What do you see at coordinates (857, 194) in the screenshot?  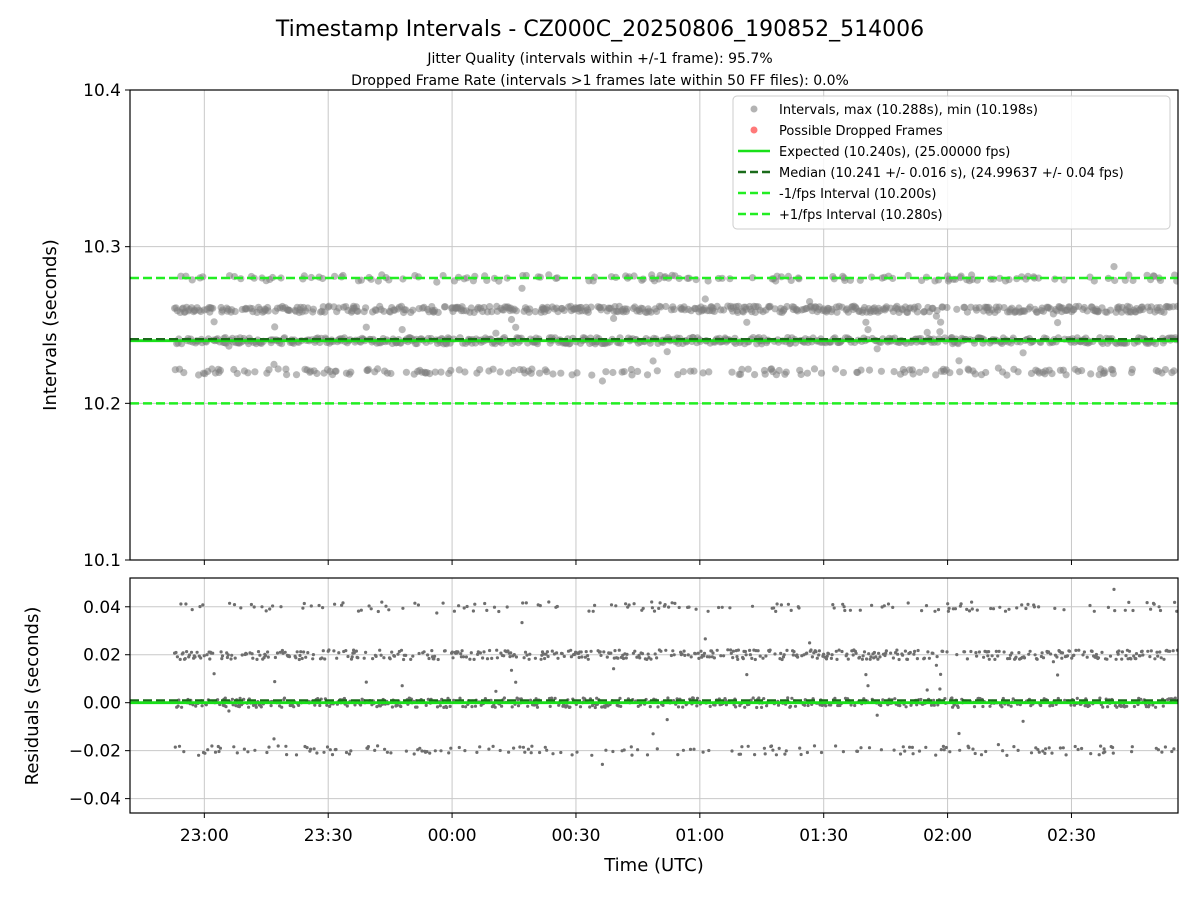 I see `legend-label-lower: -1/fps Interval (10.200s)` at bounding box center [857, 194].